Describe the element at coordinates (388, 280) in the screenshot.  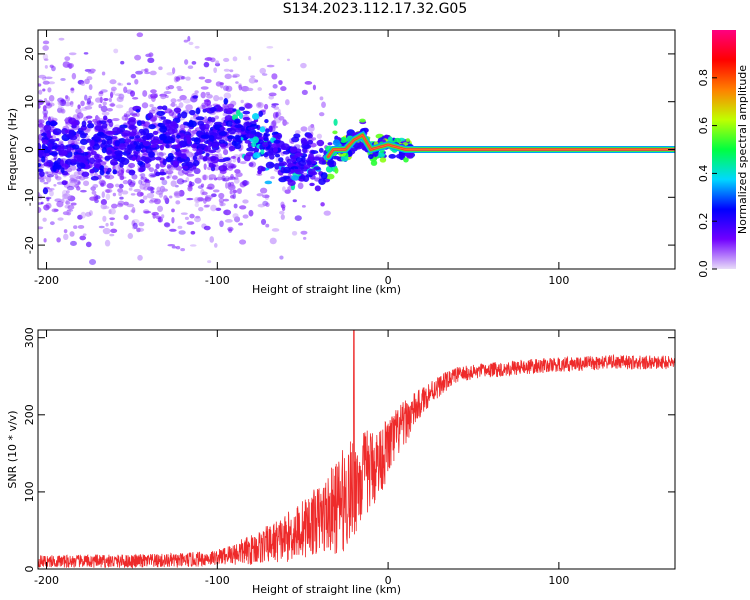
I see `x-tick-label: 0` at that location.